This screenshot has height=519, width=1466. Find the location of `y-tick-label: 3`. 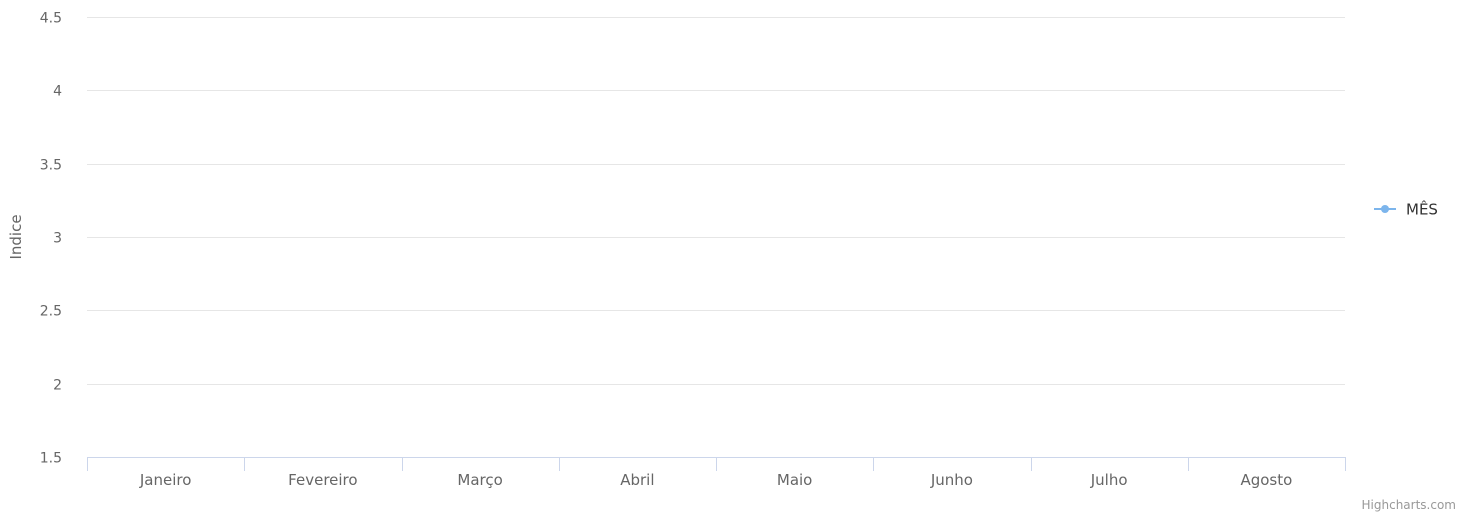

y-tick-label: 3 is located at coordinates (57, 239).